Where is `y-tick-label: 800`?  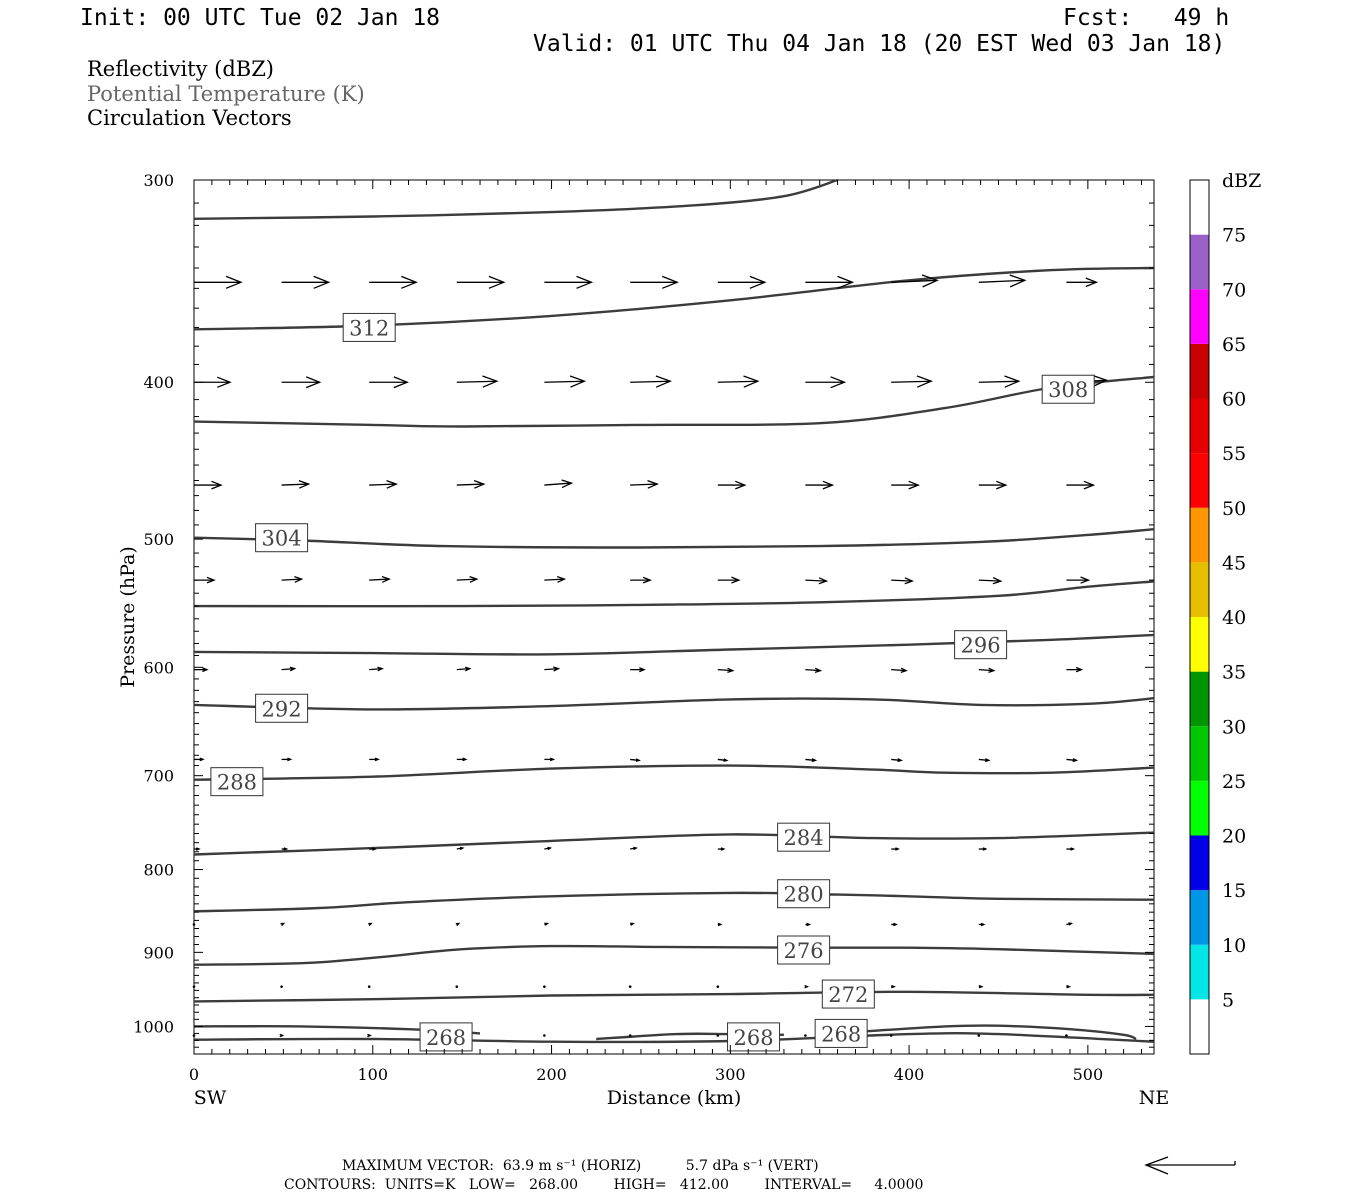
y-tick-label: 800 is located at coordinates (158, 870).